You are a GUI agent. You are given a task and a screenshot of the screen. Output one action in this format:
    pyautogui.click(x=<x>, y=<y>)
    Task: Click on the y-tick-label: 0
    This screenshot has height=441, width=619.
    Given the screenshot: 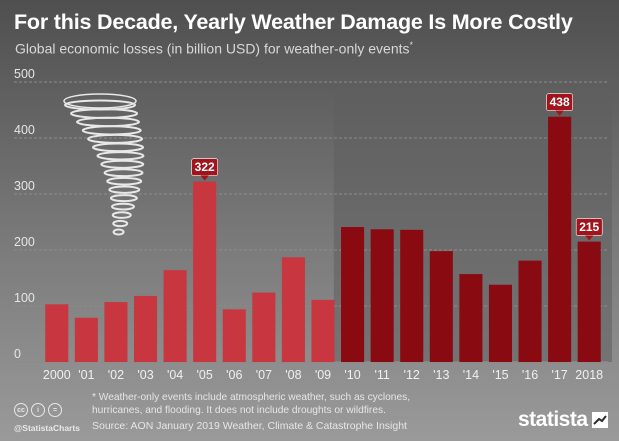 What is the action you would take?
    pyautogui.click(x=17, y=354)
    